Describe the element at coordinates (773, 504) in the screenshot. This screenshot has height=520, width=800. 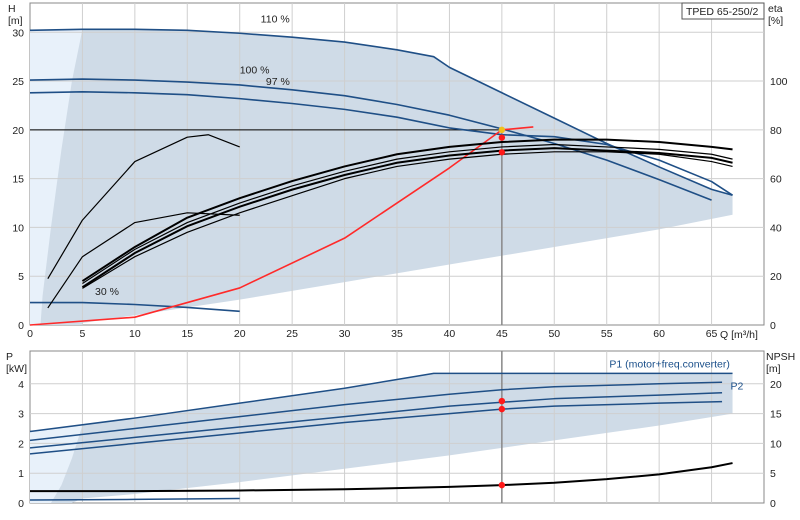
I see `y2-tick-label-bottom: 0` at that location.